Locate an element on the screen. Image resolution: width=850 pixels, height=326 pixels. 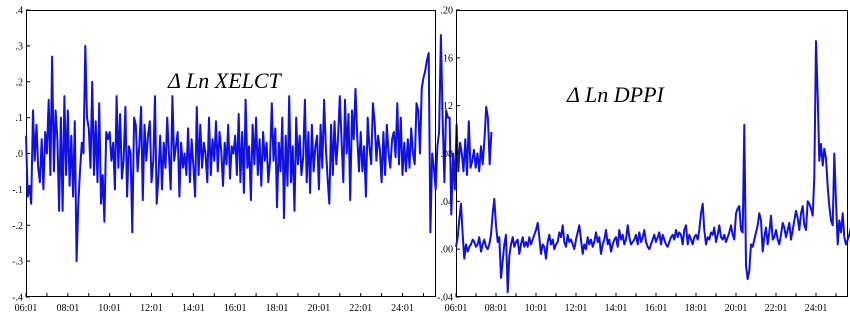
y-ticks-xelct: -.4 -.3 -.2 -.1 .0 .1 .2 .3 .4 is located at coordinates (21, 155).